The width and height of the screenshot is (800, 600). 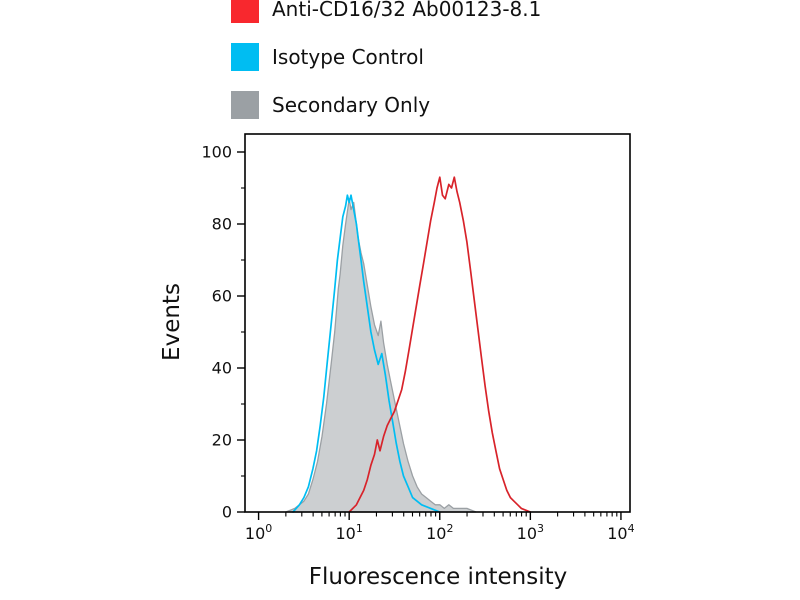 I want to click on y-tick-label: 20, so click(x=222, y=440).